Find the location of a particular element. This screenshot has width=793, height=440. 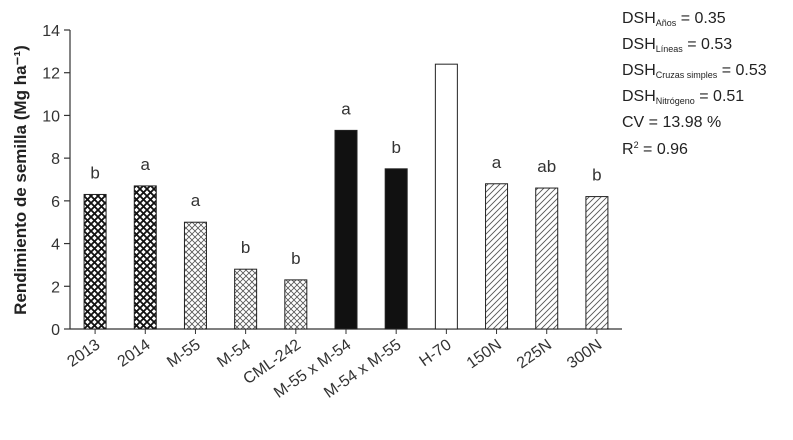

significance-label-2: a is located at coordinates (196, 200).